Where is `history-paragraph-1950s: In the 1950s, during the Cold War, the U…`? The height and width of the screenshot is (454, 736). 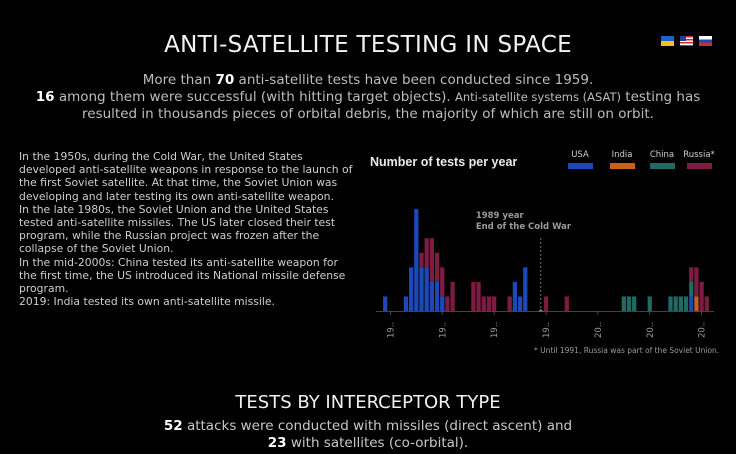
history-paragraph-1950s: In the 1950s, during the Cold War, the U… is located at coordinates (186, 176).